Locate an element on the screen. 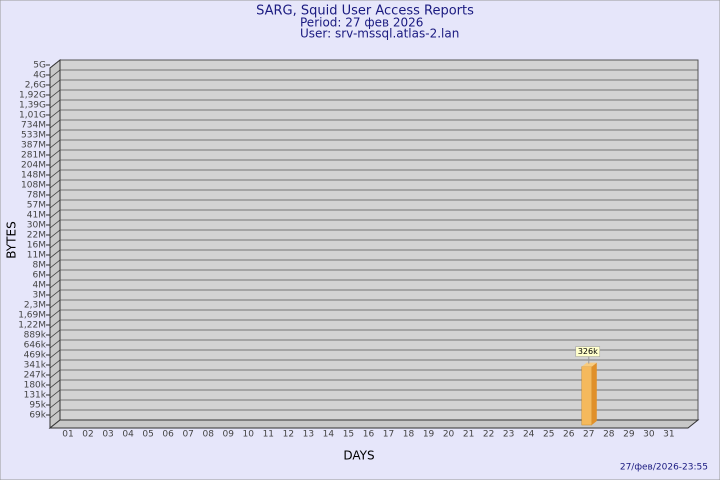  y-tick-label: 30M is located at coordinates (36, 226).